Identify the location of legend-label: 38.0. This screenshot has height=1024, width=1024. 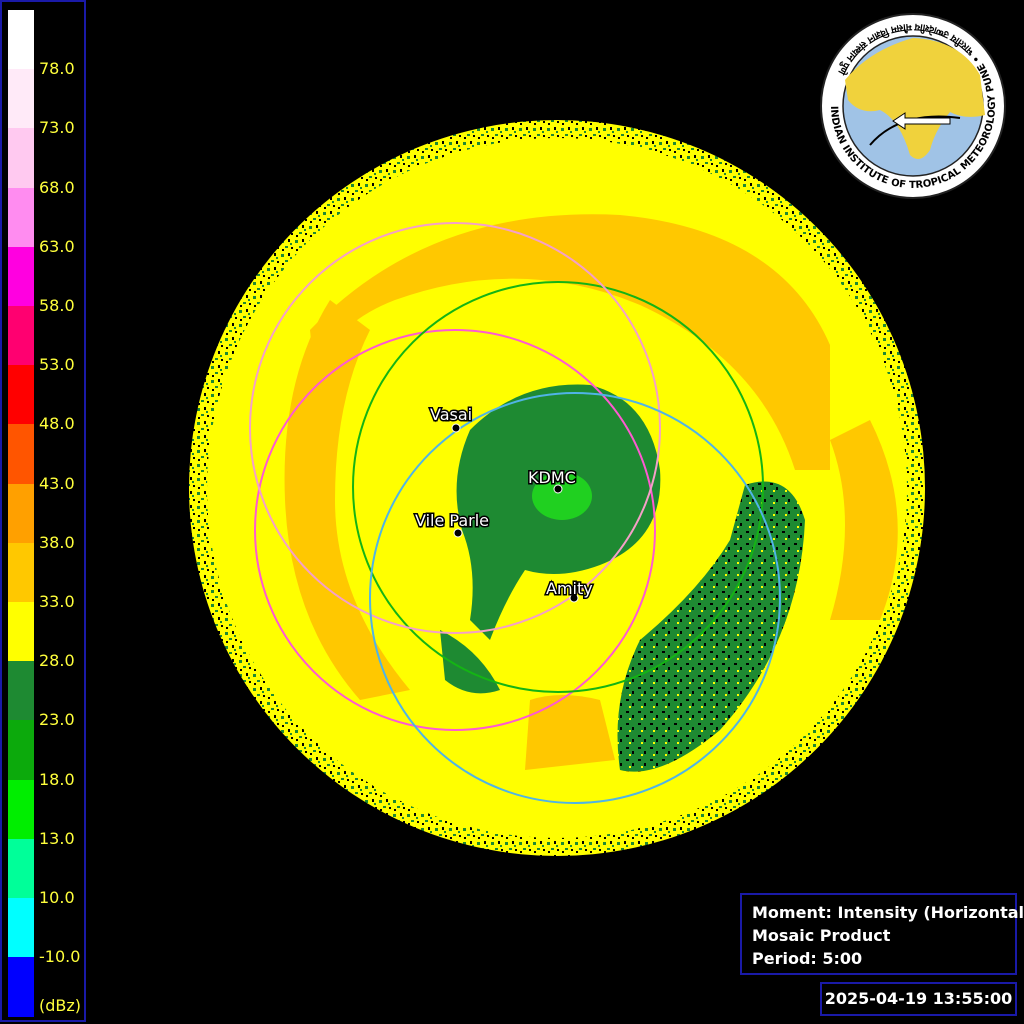
(57, 542).